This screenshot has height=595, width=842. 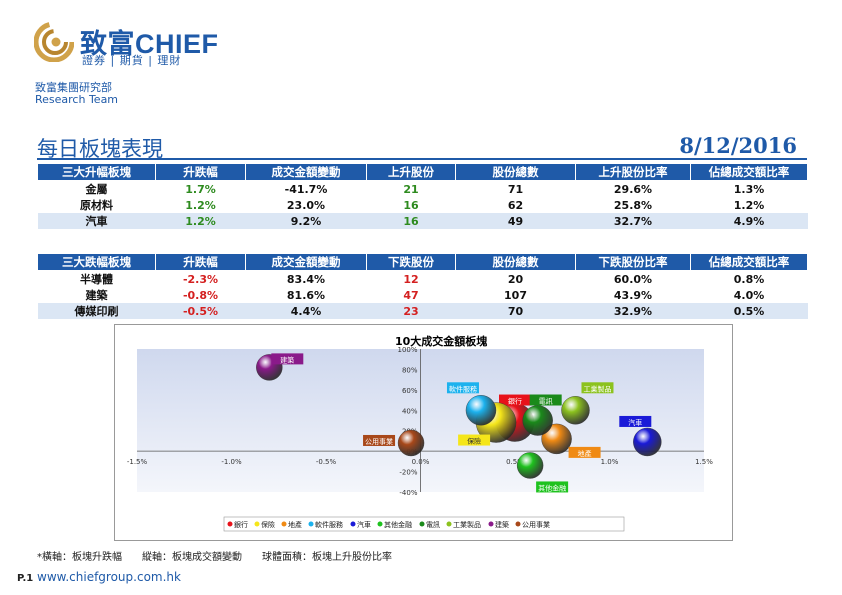 I want to click on column-header: 上升股份, so click(x=411, y=172).